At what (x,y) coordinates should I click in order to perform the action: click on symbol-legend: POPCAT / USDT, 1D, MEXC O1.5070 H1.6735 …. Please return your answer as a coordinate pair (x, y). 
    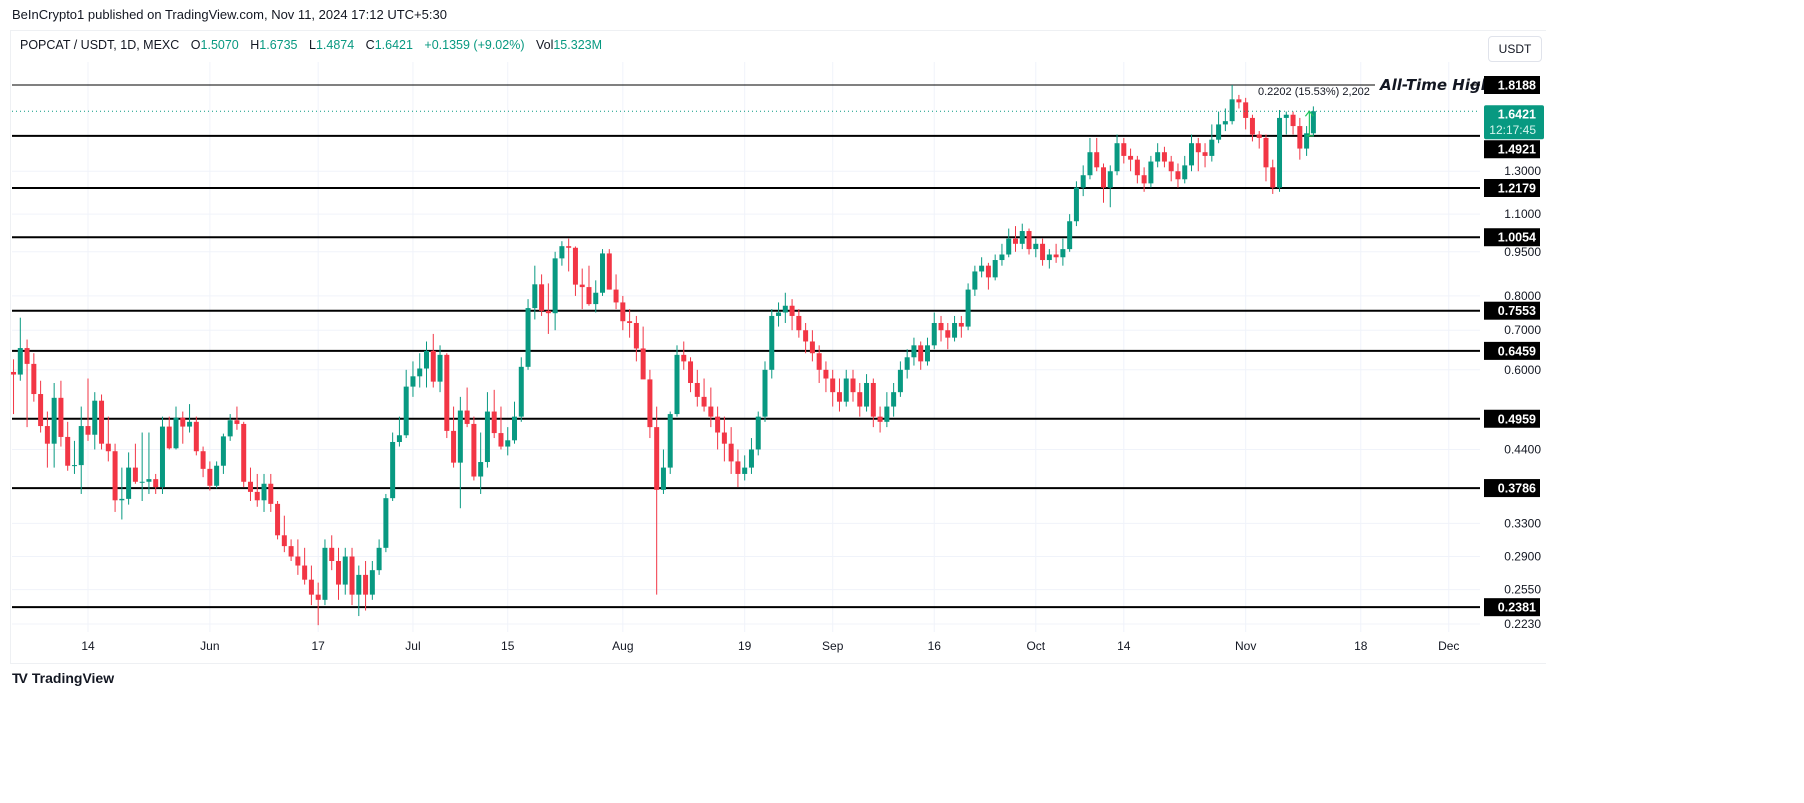
    Looking at the image, I should click on (315, 45).